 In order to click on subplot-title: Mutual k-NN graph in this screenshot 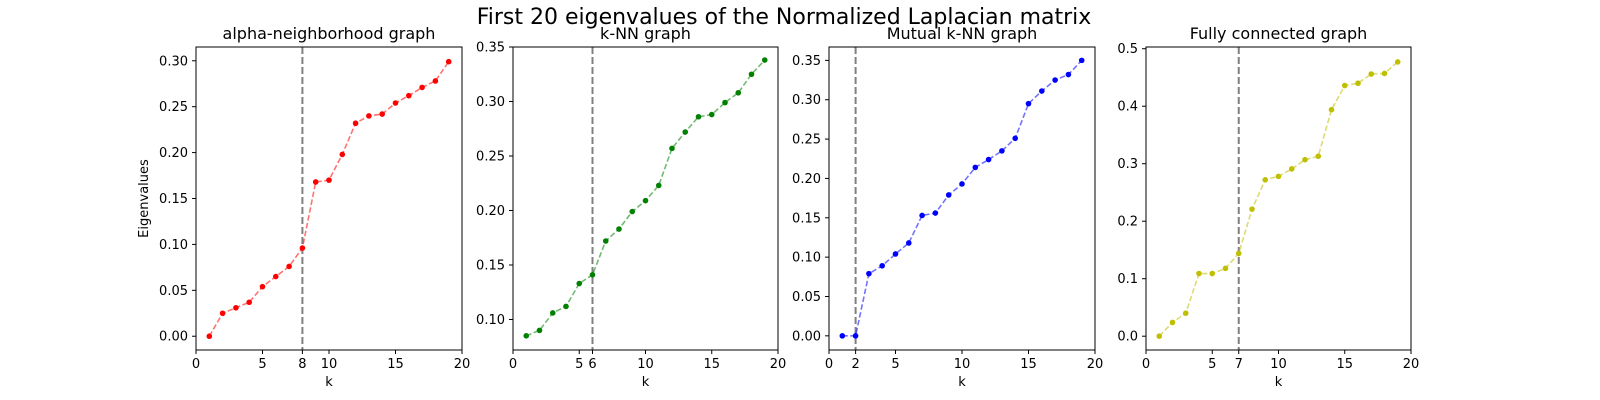, I will do `click(962, 33)`.